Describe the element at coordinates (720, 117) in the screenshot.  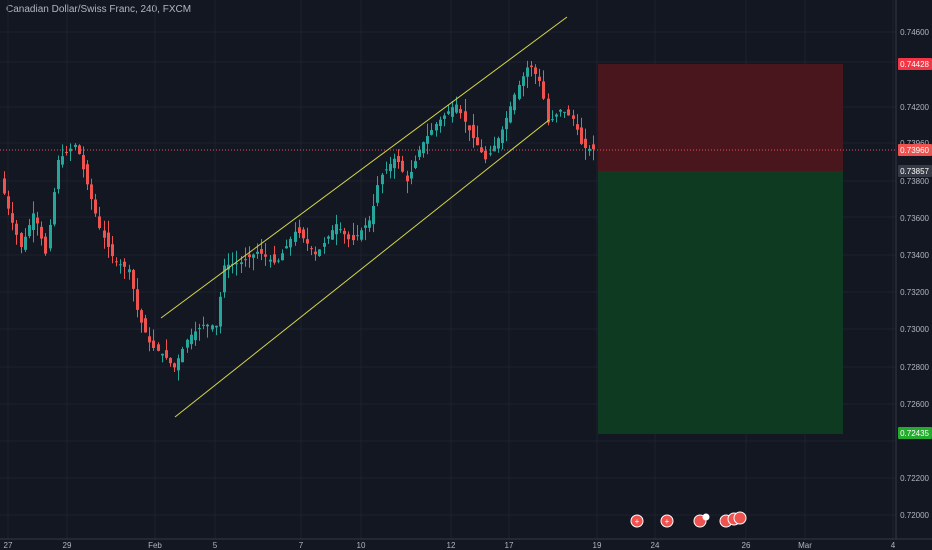
I see `stop-loss-zone` at that location.